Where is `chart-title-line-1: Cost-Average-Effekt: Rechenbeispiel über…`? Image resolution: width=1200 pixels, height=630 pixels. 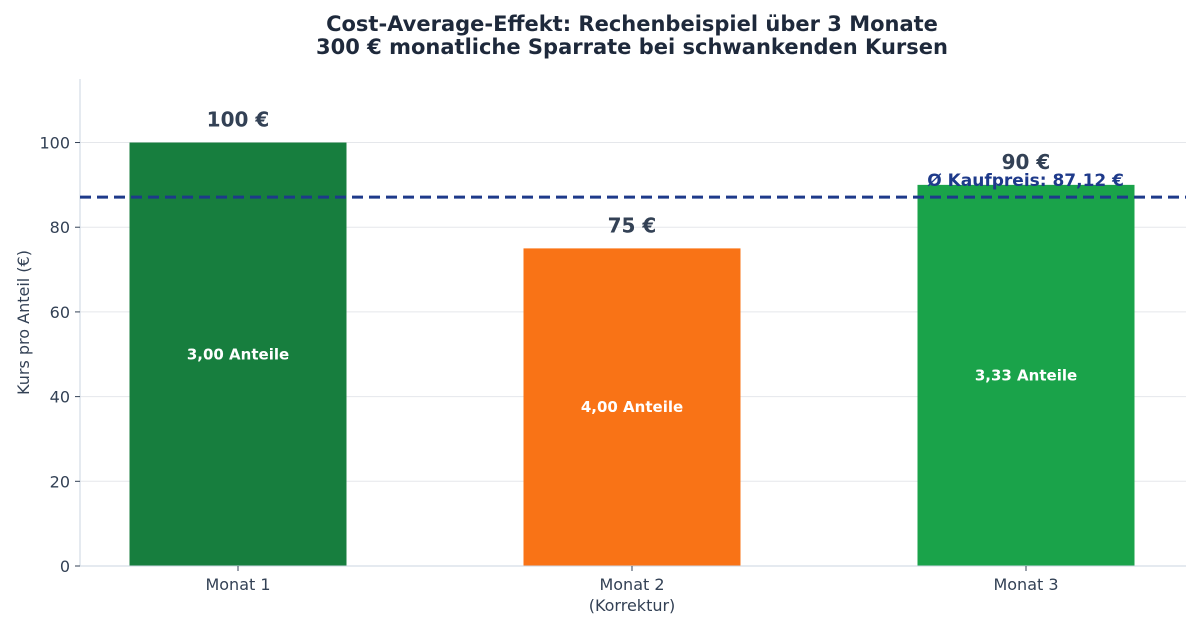
chart-title-line-1: Cost-Average-Effekt: Rechenbeispiel über… is located at coordinates (632, 24).